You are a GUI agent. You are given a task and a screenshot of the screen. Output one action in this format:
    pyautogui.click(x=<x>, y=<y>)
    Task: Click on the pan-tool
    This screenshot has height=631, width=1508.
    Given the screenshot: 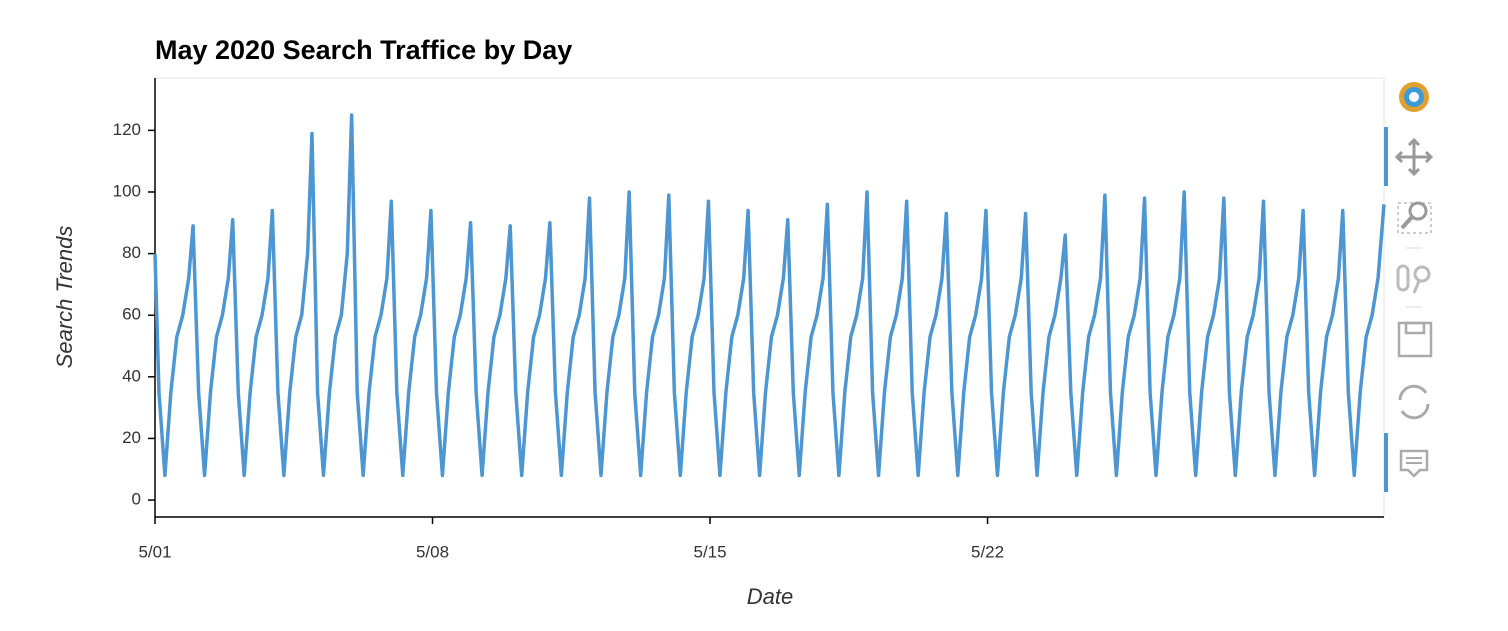 What is the action you would take?
    pyautogui.click(x=1414, y=157)
    